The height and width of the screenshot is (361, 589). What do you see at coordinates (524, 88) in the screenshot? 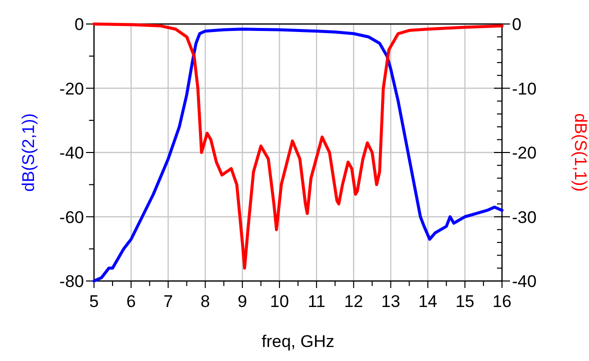
I see `y2-tick-label: -10` at bounding box center [524, 88].